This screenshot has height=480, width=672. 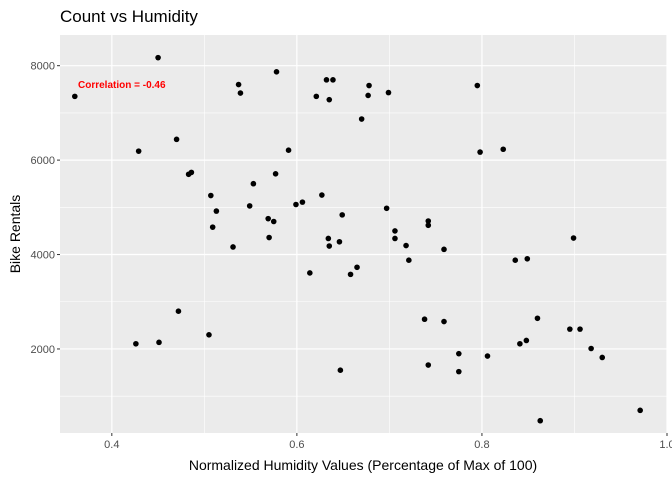 What do you see at coordinates (43, 256) in the screenshot?
I see `y-tick-label: 4000` at bounding box center [43, 256].